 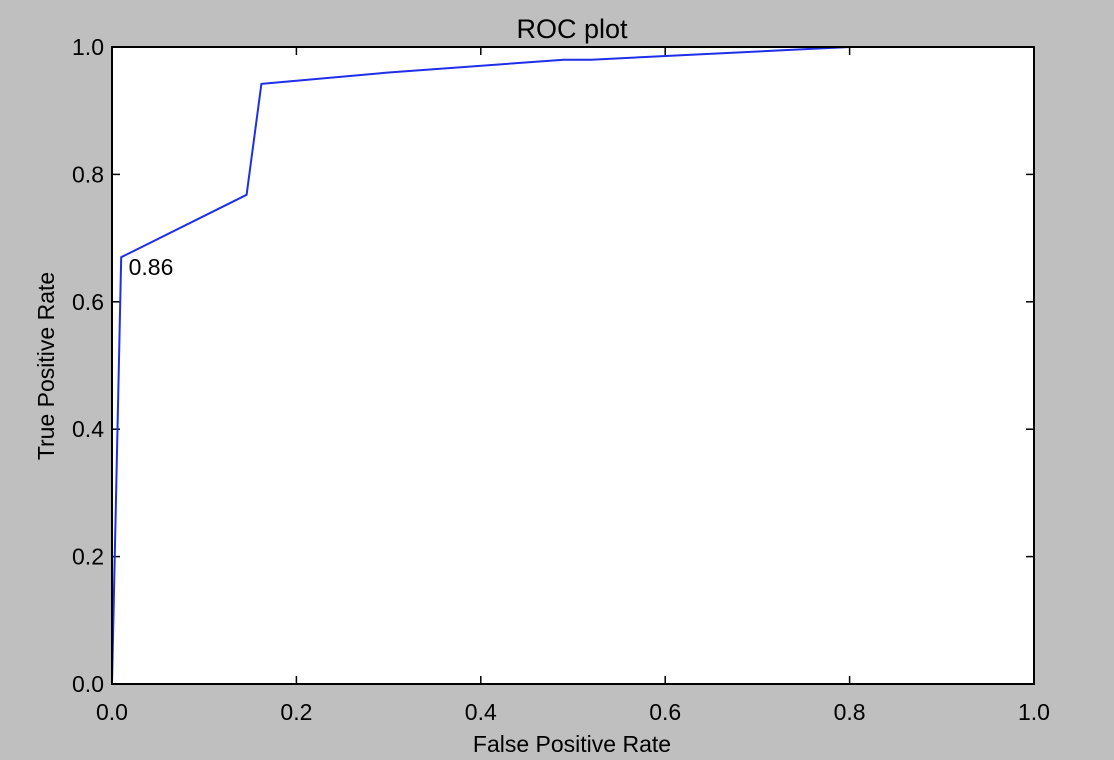 I want to click on y-tick-label: 1.0, so click(x=88, y=47).